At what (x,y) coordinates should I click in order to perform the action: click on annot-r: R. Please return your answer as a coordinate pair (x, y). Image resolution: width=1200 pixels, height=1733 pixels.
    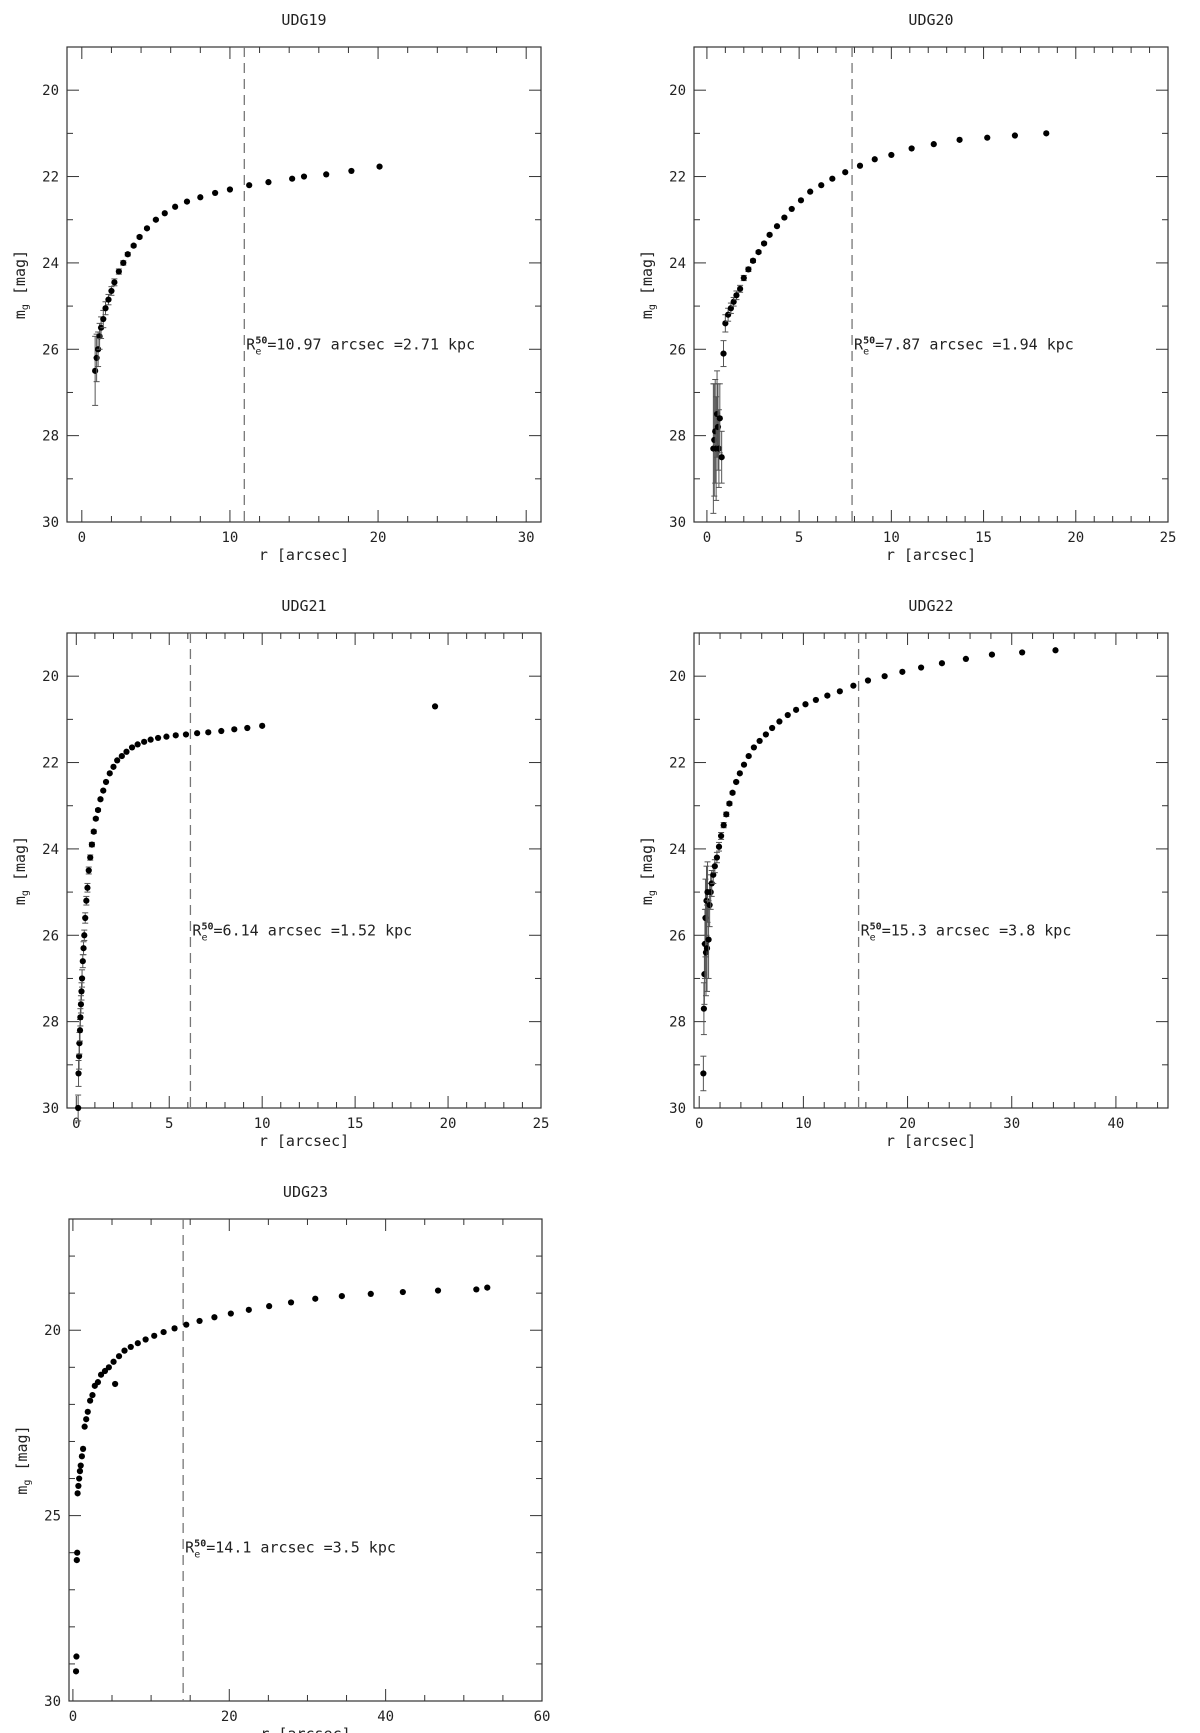
    Looking at the image, I should click on (190, 1548).